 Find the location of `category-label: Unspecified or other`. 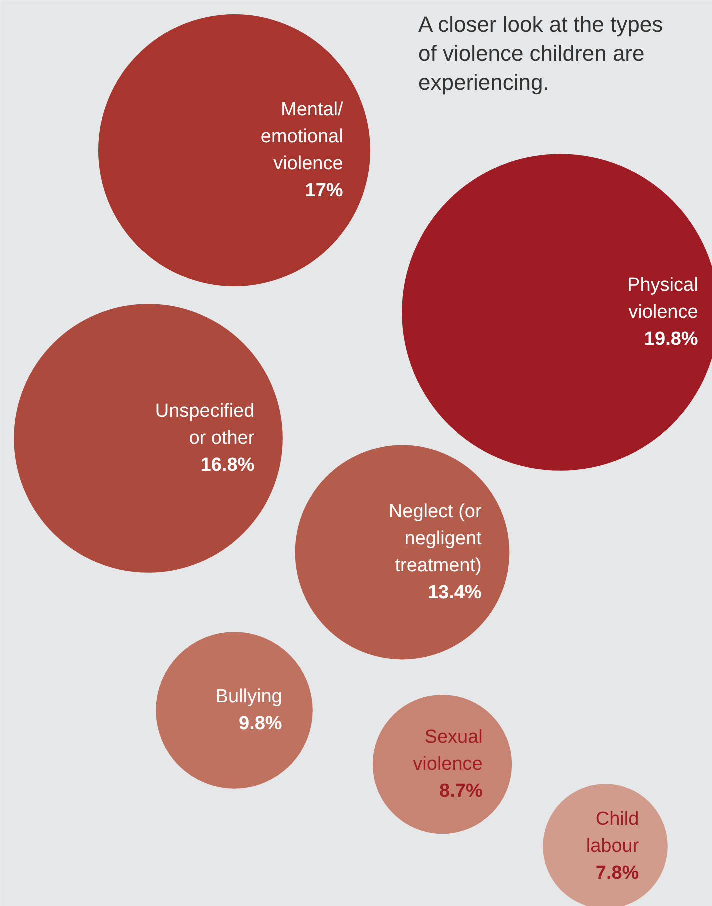

category-label: Unspecified or other is located at coordinates (205, 425).